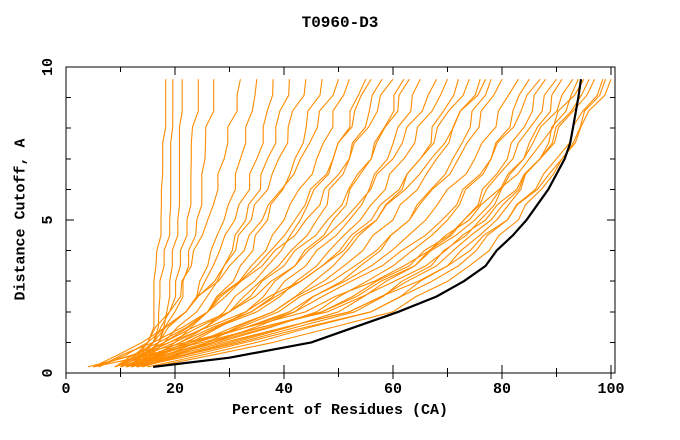  Describe the element at coordinates (392, 389) in the screenshot. I see `x-tick-label: 60` at that location.